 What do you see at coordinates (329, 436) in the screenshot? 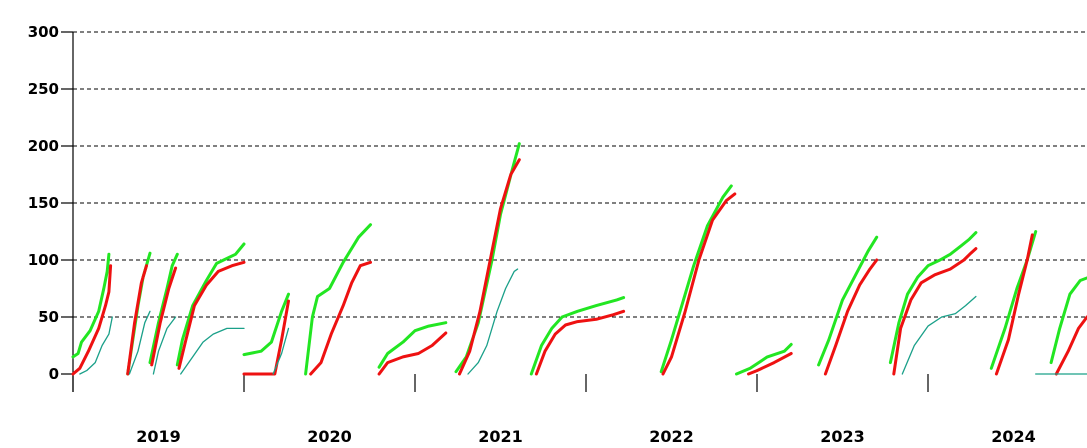
I see `x-tick-label: 2020` at bounding box center [329, 436].